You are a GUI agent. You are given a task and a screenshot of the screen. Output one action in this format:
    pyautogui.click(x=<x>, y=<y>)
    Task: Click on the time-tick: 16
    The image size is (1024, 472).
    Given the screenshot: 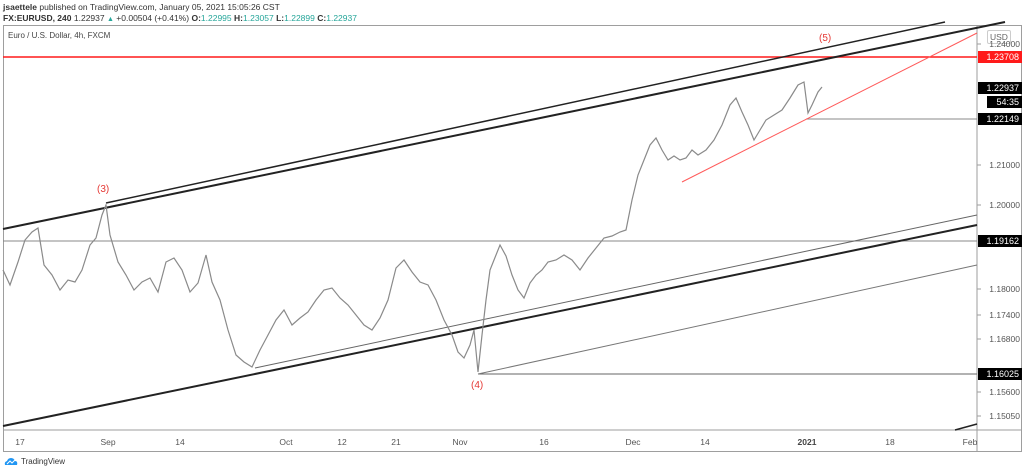 What is the action you would take?
    pyautogui.click(x=544, y=442)
    